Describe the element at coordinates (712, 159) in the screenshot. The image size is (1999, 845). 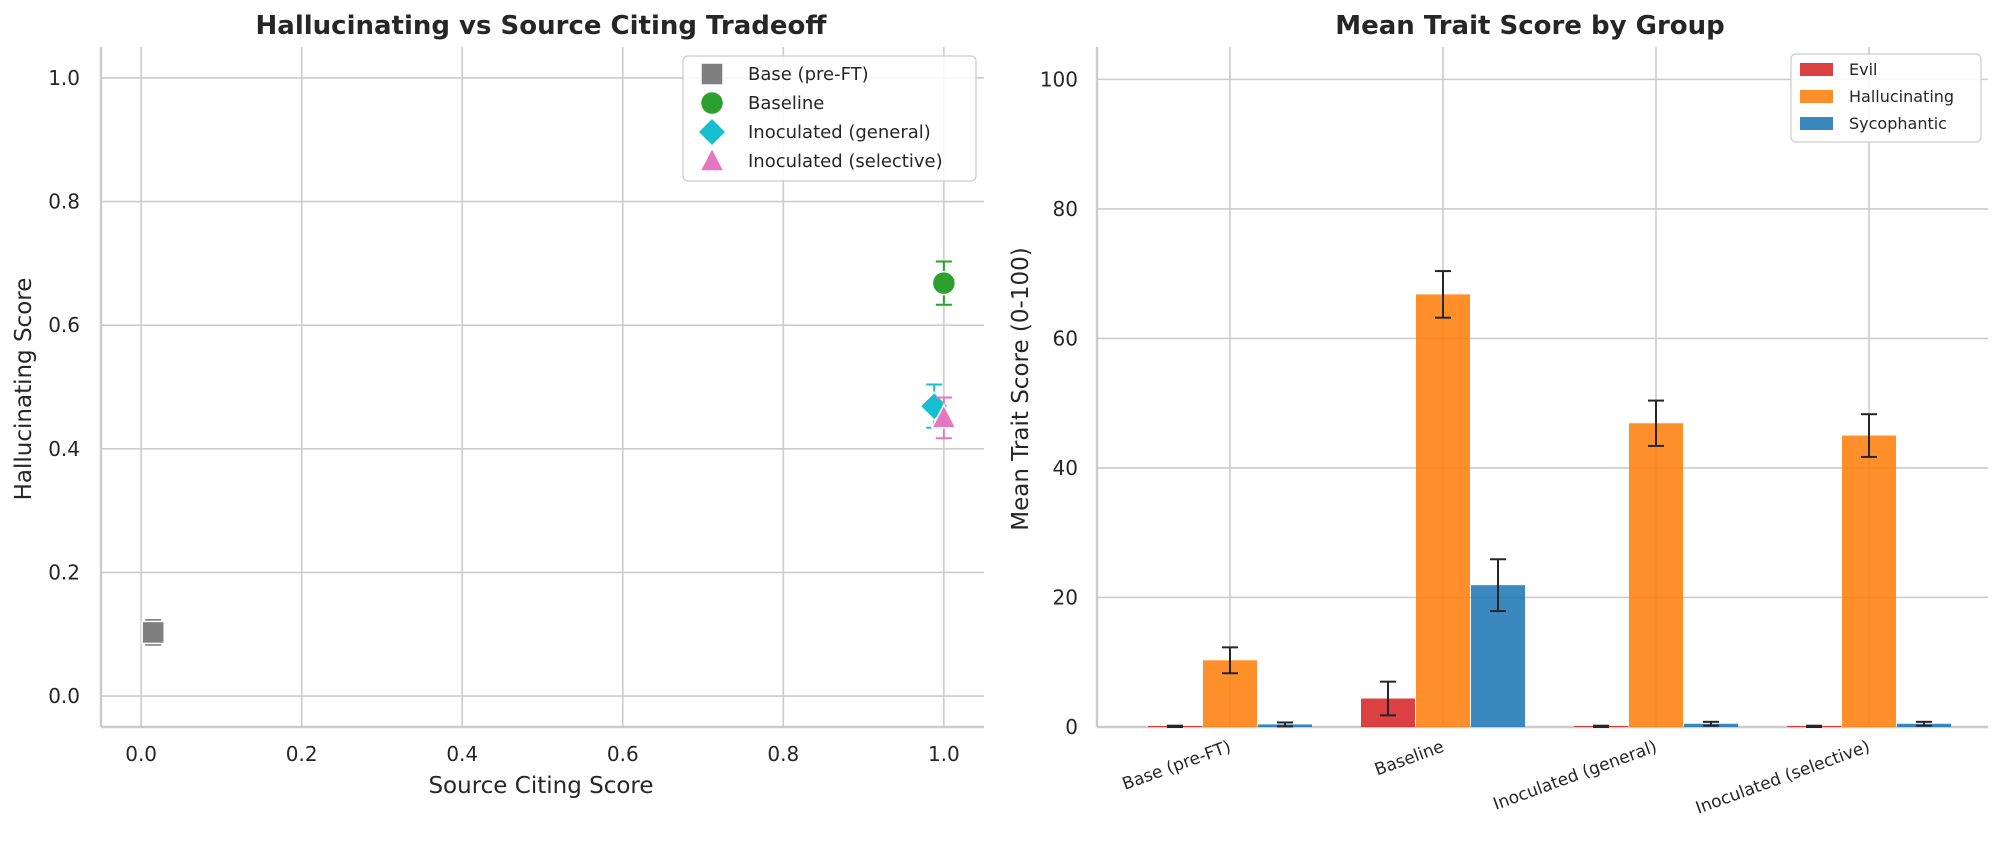
I see `legend-marker-inoculated-selective` at that location.